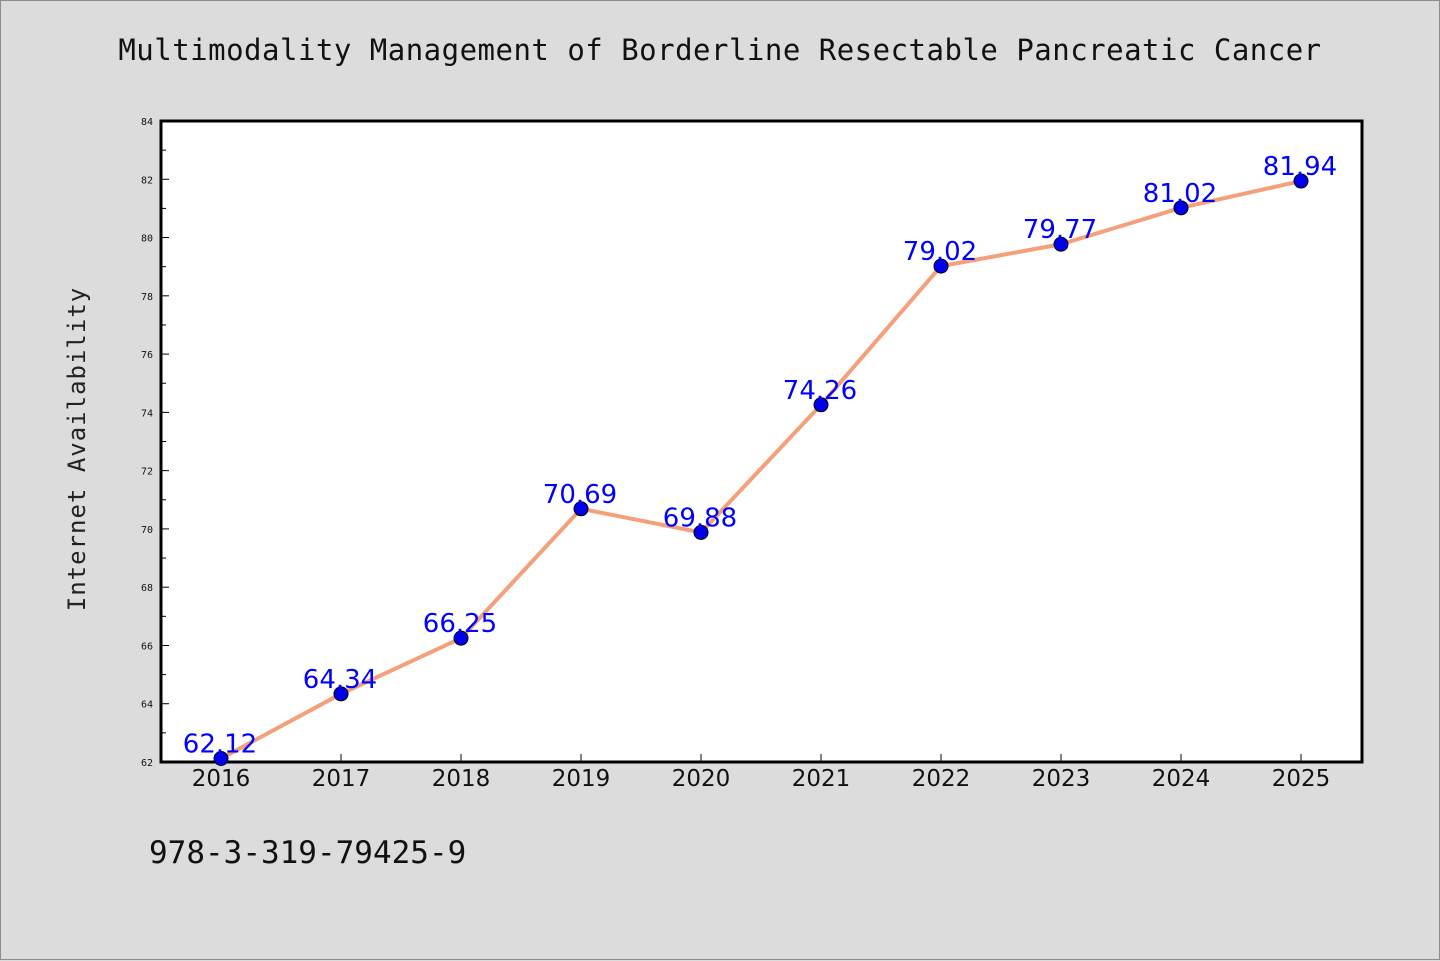  What do you see at coordinates (461, 779) in the screenshot?
I see `x-tick-label: 2018` at bounding box center [461, 779].